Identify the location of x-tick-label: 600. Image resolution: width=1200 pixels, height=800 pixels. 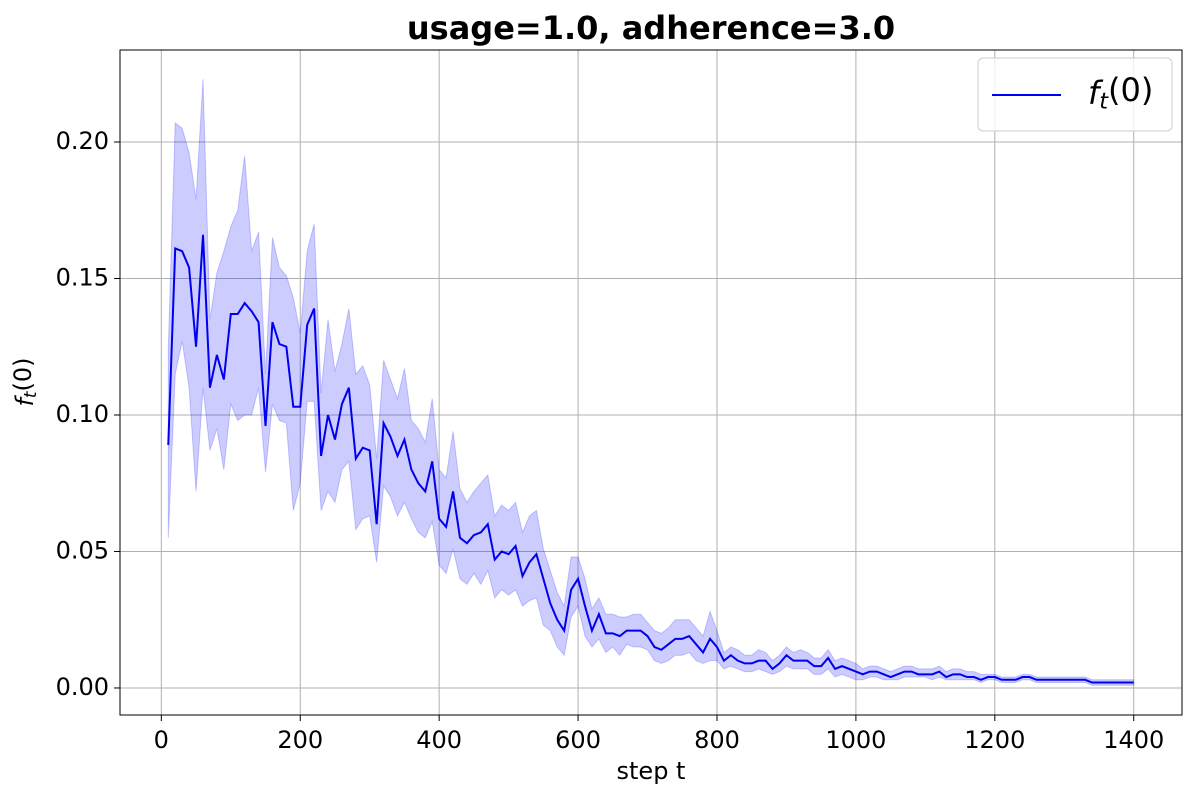
(578, 740).